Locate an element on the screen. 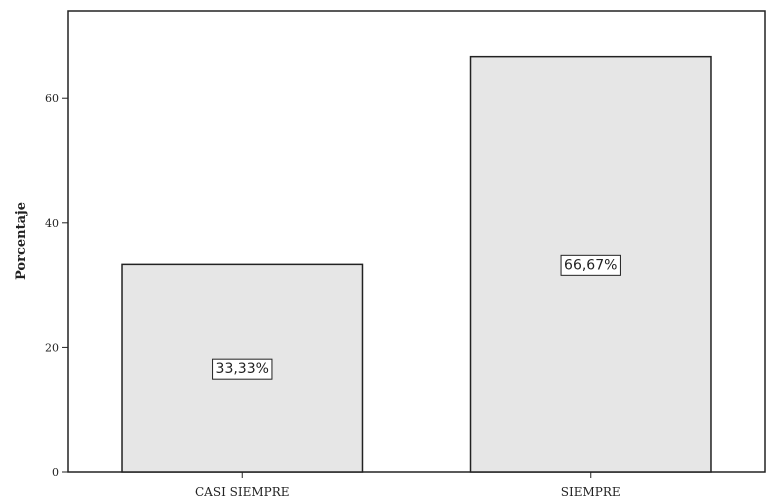 This screenshot has height=504, width=766. data-label-box-0: 33,33% is located at coordinates (242, 369).